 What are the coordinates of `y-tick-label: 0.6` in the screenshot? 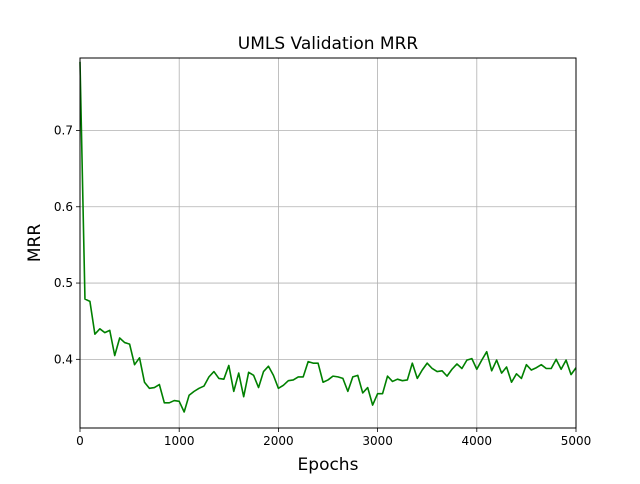 It's located at (63, 207).